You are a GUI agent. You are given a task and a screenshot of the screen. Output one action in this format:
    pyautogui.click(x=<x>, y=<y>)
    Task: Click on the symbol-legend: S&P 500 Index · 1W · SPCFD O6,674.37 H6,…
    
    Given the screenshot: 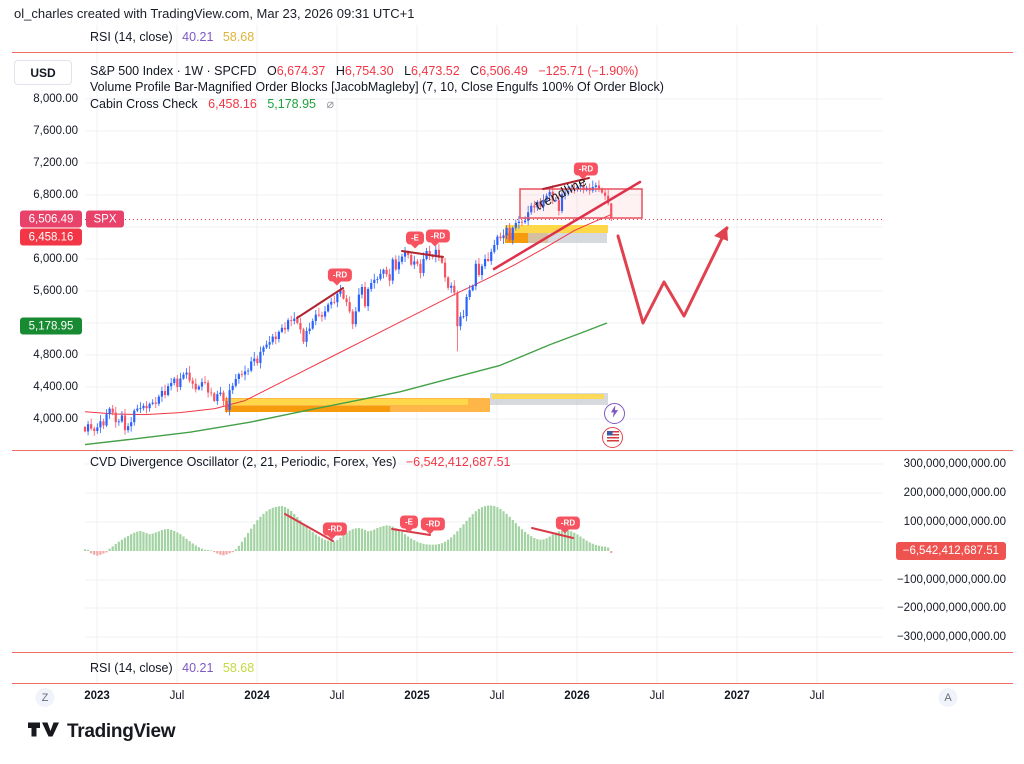 What is the action you would take?
    pyautogui.click(x=367, y=71)
    